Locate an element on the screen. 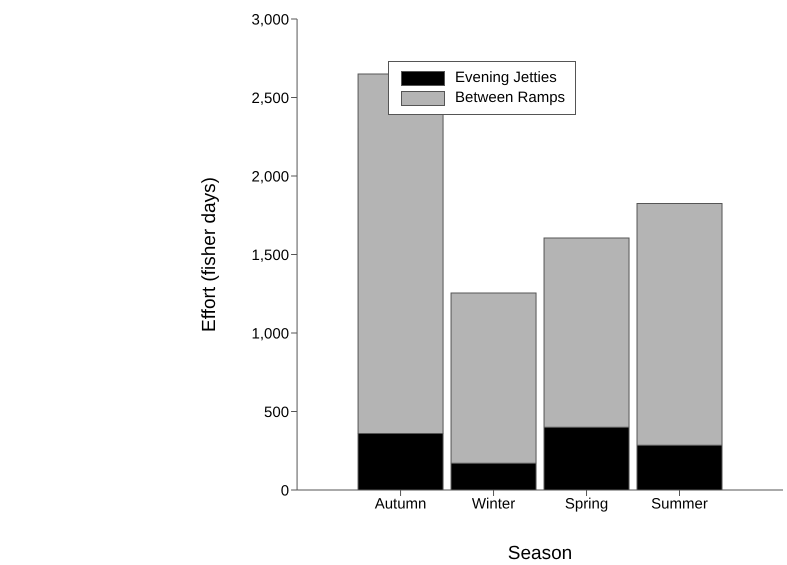  y-tick-label: 1,000 is located at coordinates (271, 333).